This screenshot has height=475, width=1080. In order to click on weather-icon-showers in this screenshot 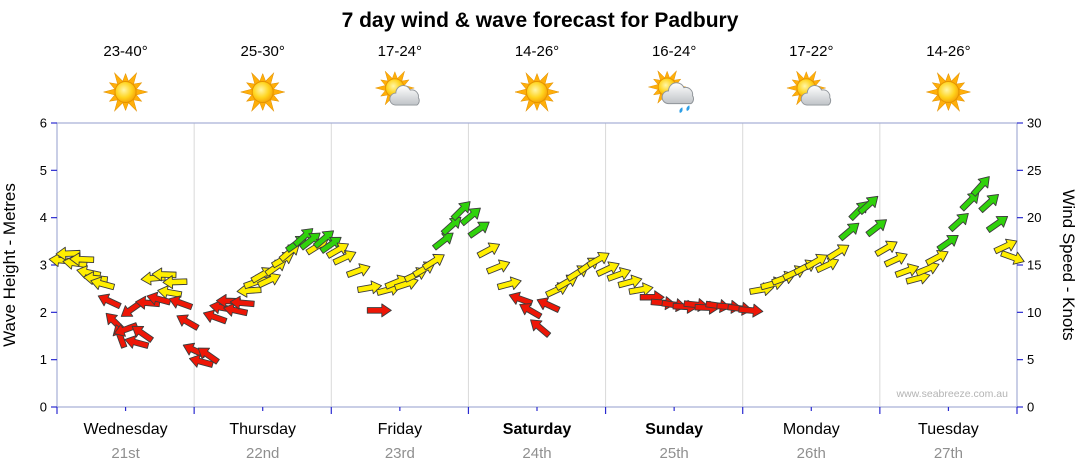, I will do `click(670, 91)`.